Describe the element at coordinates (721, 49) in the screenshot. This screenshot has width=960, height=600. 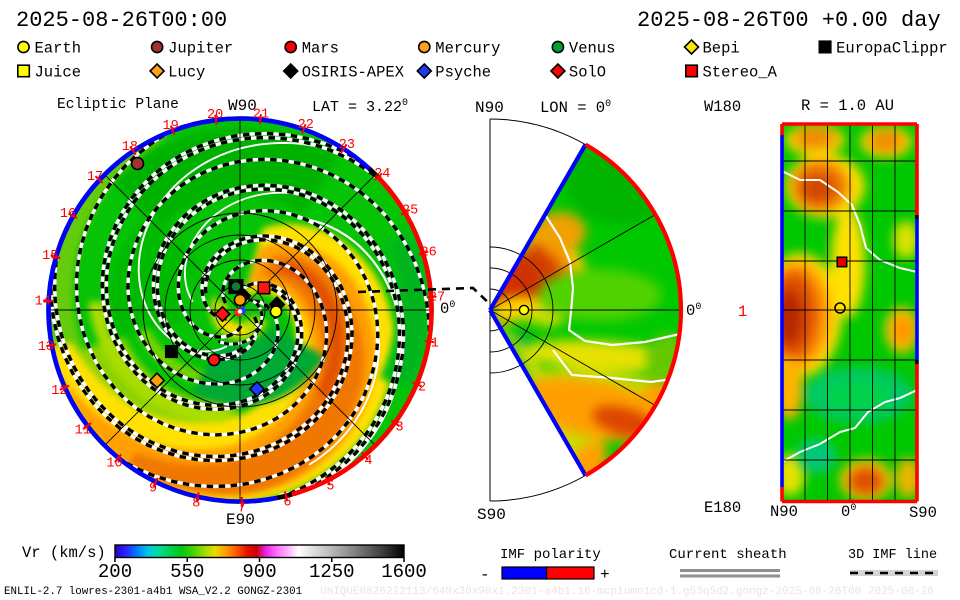
I see `svg-text: Bepi` at that location.